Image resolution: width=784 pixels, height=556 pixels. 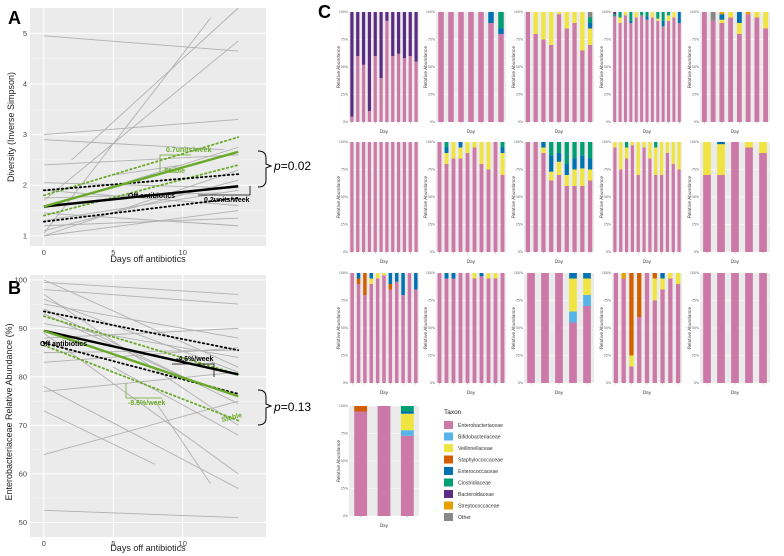 What do you see at coordinates (44, 543) in the screenshot?
I see `x-tick-label: 0` at bounding box center [44, 543].